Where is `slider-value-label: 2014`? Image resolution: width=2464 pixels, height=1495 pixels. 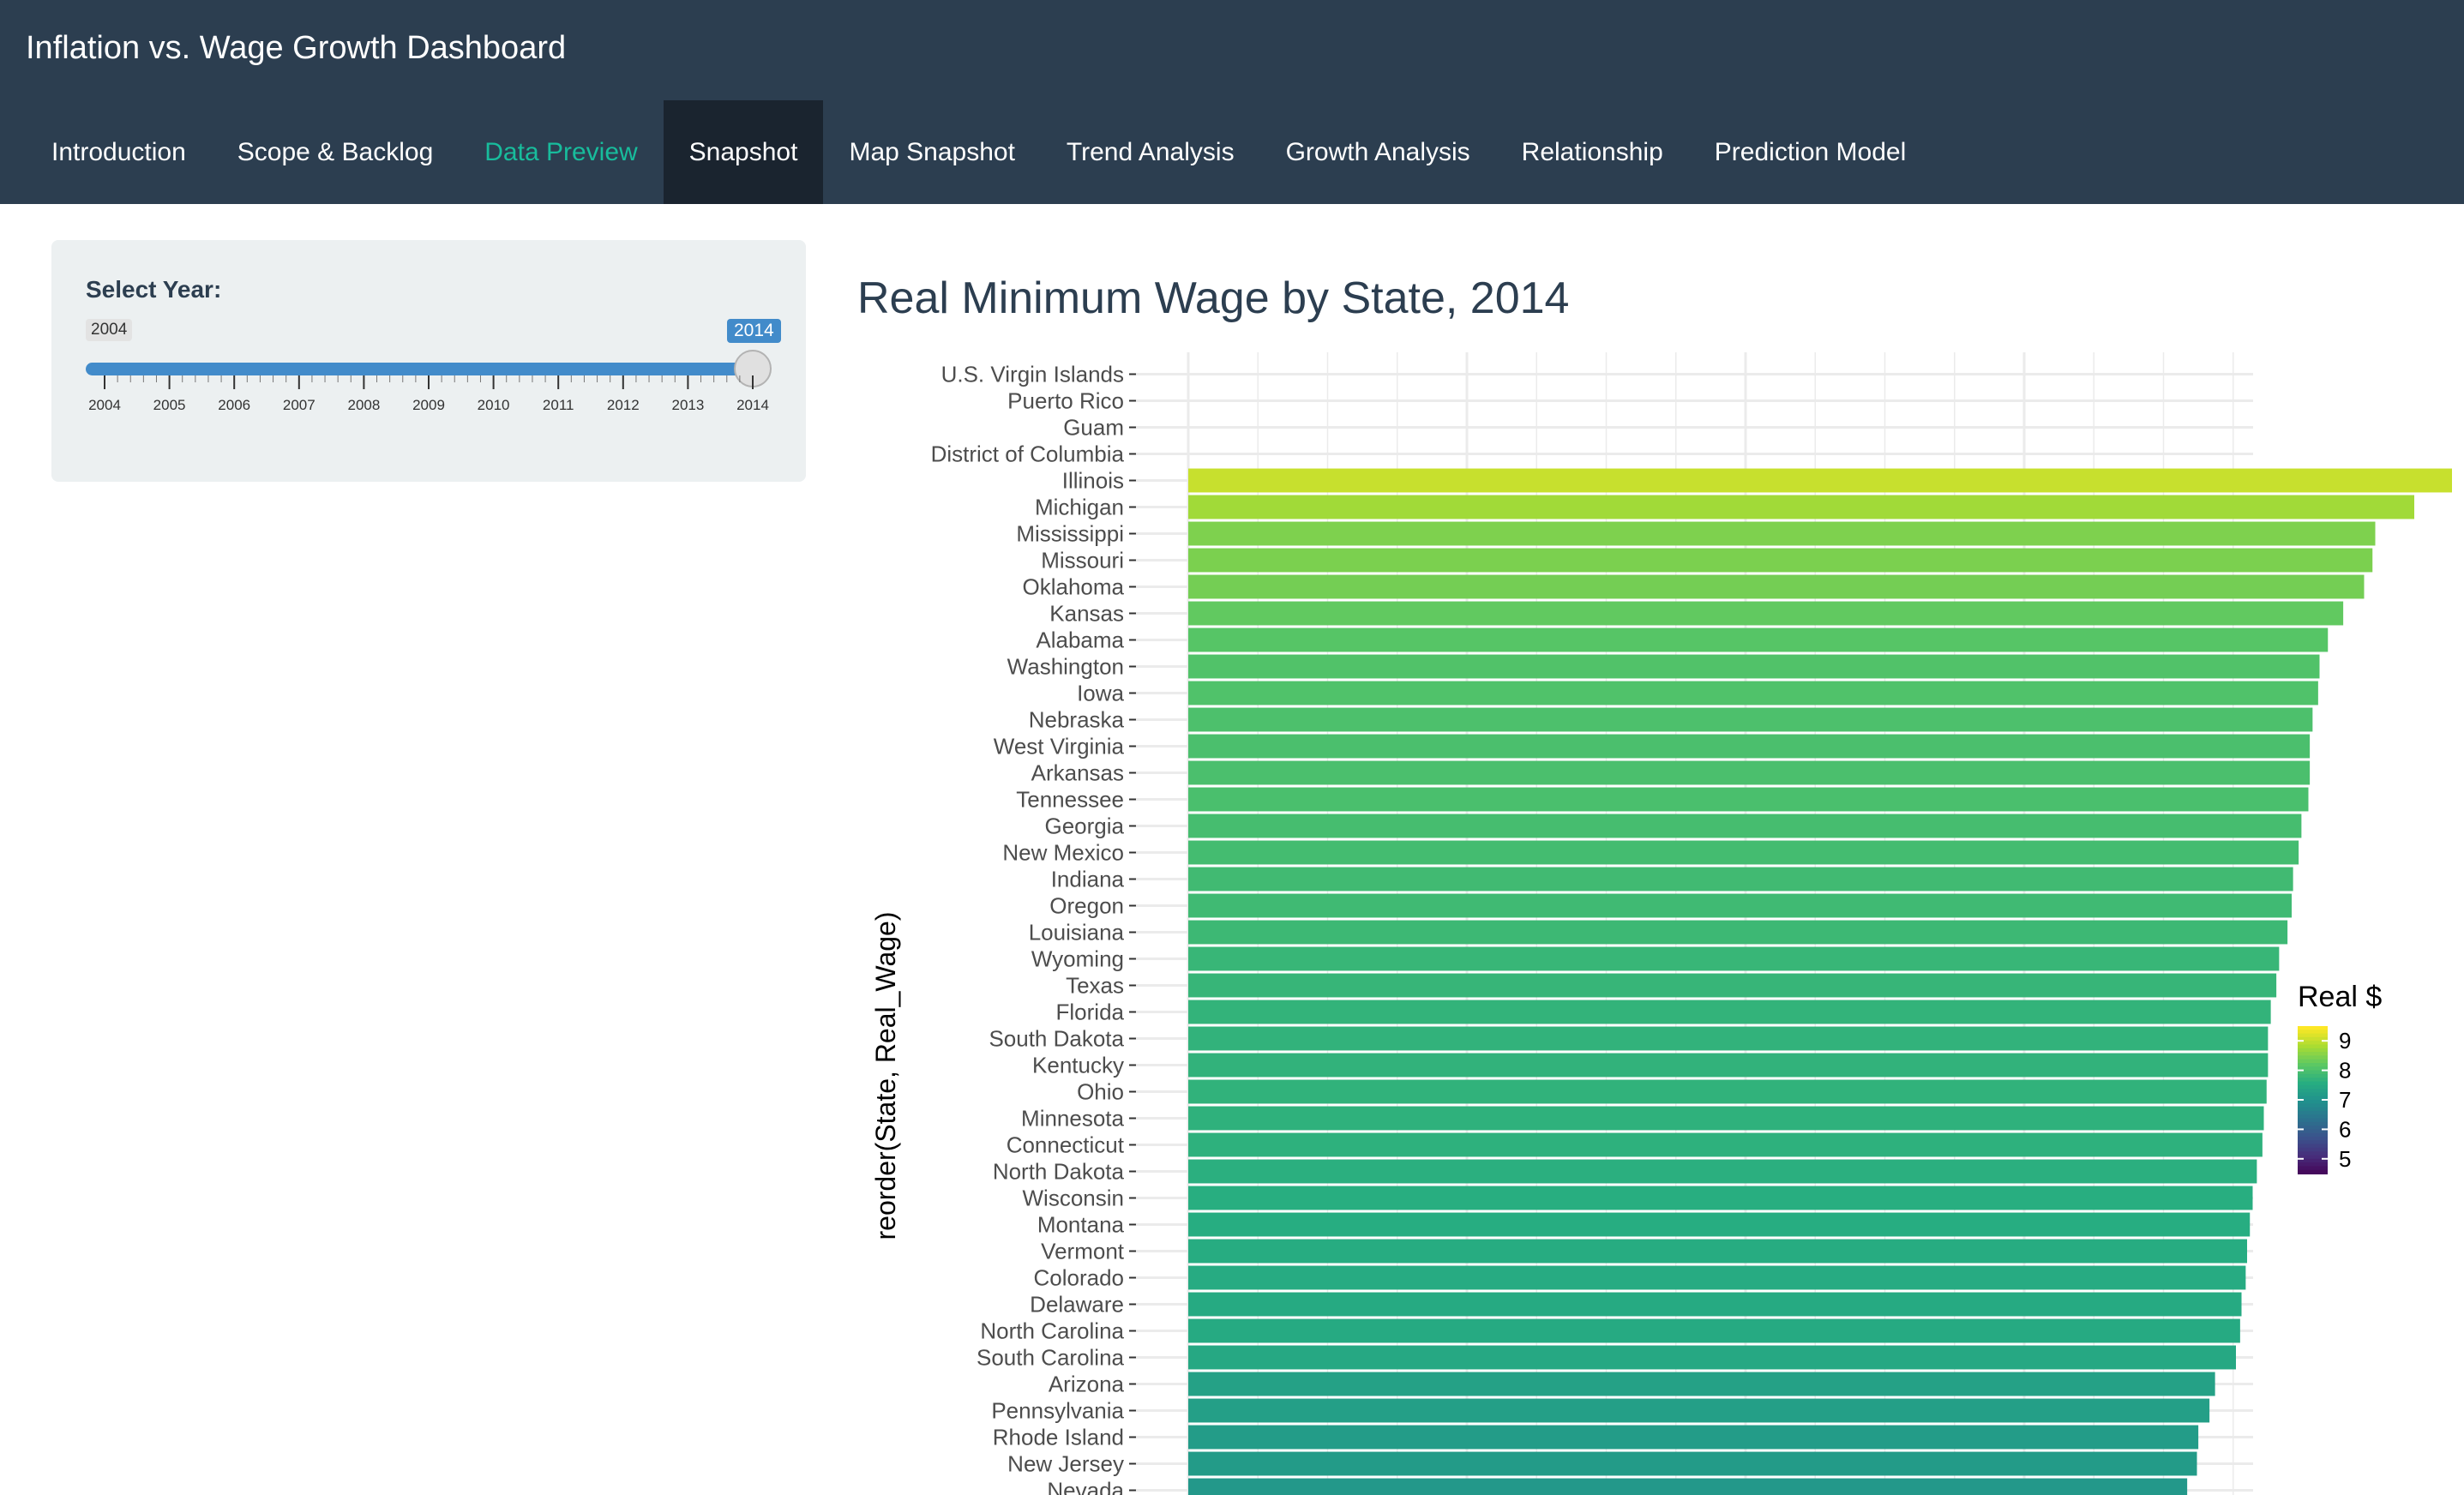 slider-value-label: 2014 is located at coordinates (754, 331).